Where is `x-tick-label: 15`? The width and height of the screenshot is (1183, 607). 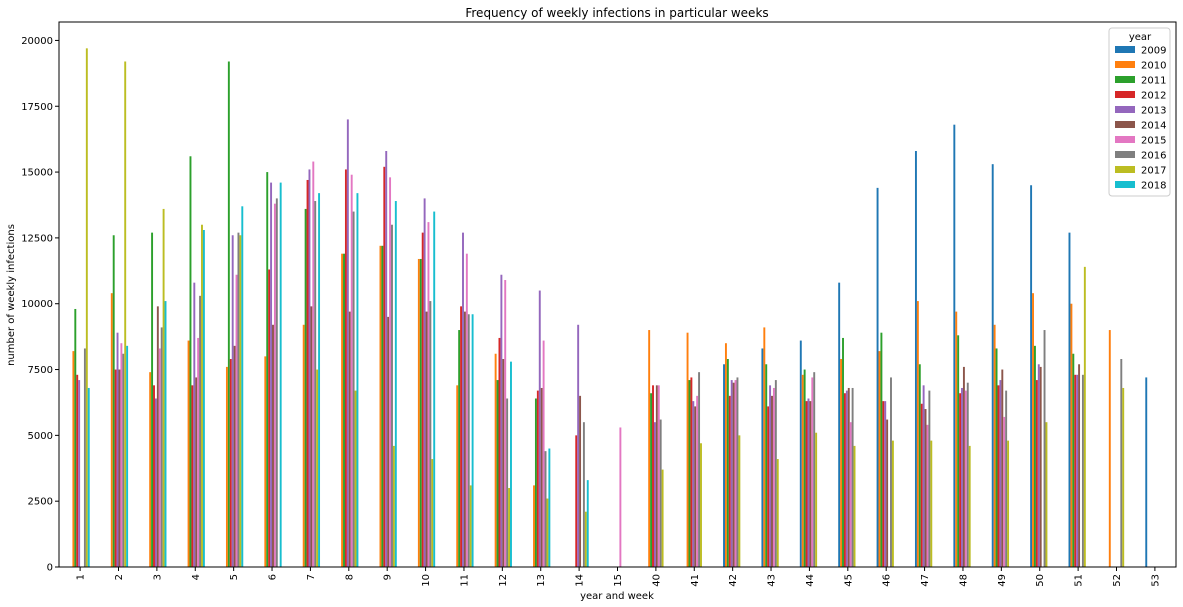 x-tick-label: 15 is located at coordinates (618, 580).